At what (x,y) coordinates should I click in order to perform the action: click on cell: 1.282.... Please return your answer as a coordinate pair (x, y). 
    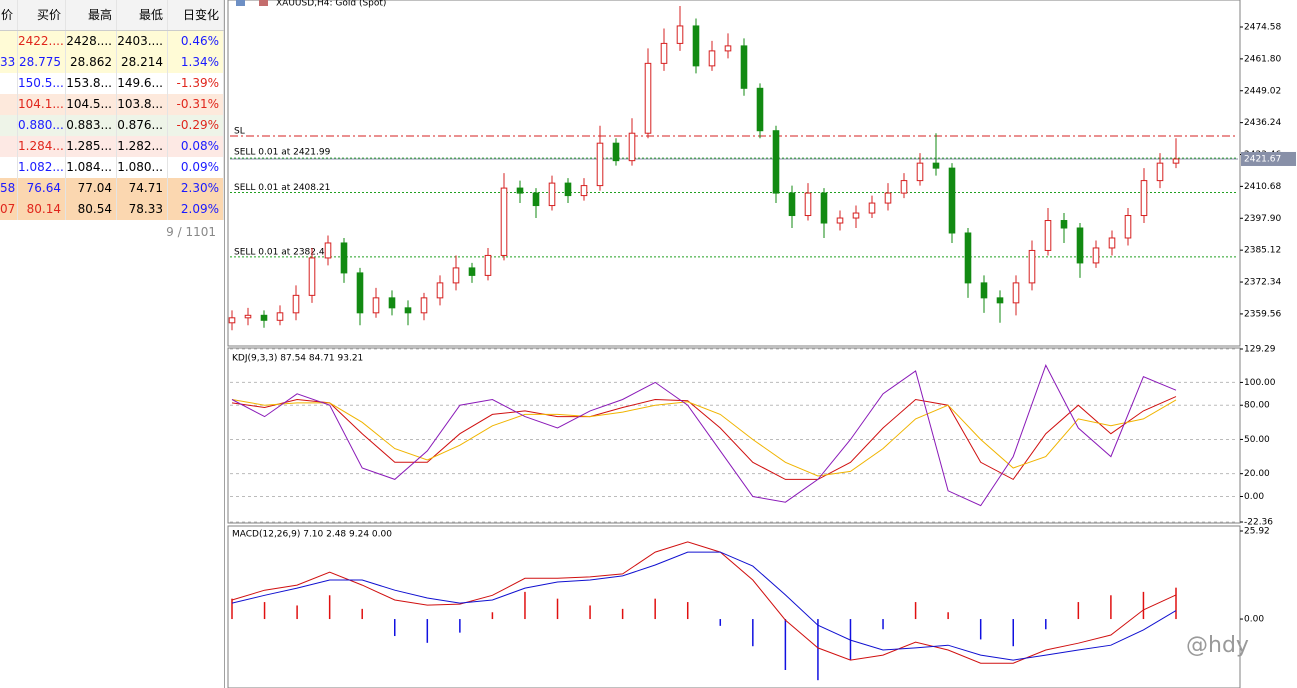
    Looking at the image, I should click on (142, 146).